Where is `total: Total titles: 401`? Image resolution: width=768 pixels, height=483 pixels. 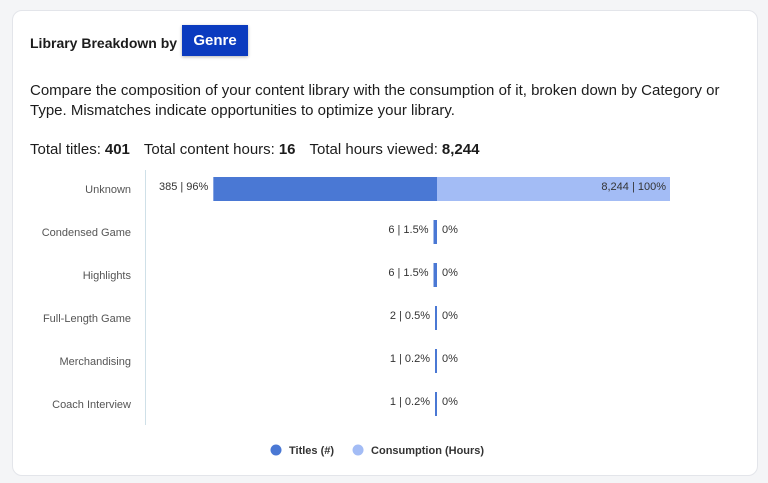
total: Total titles: 401 is located at coordinates (80, 149).